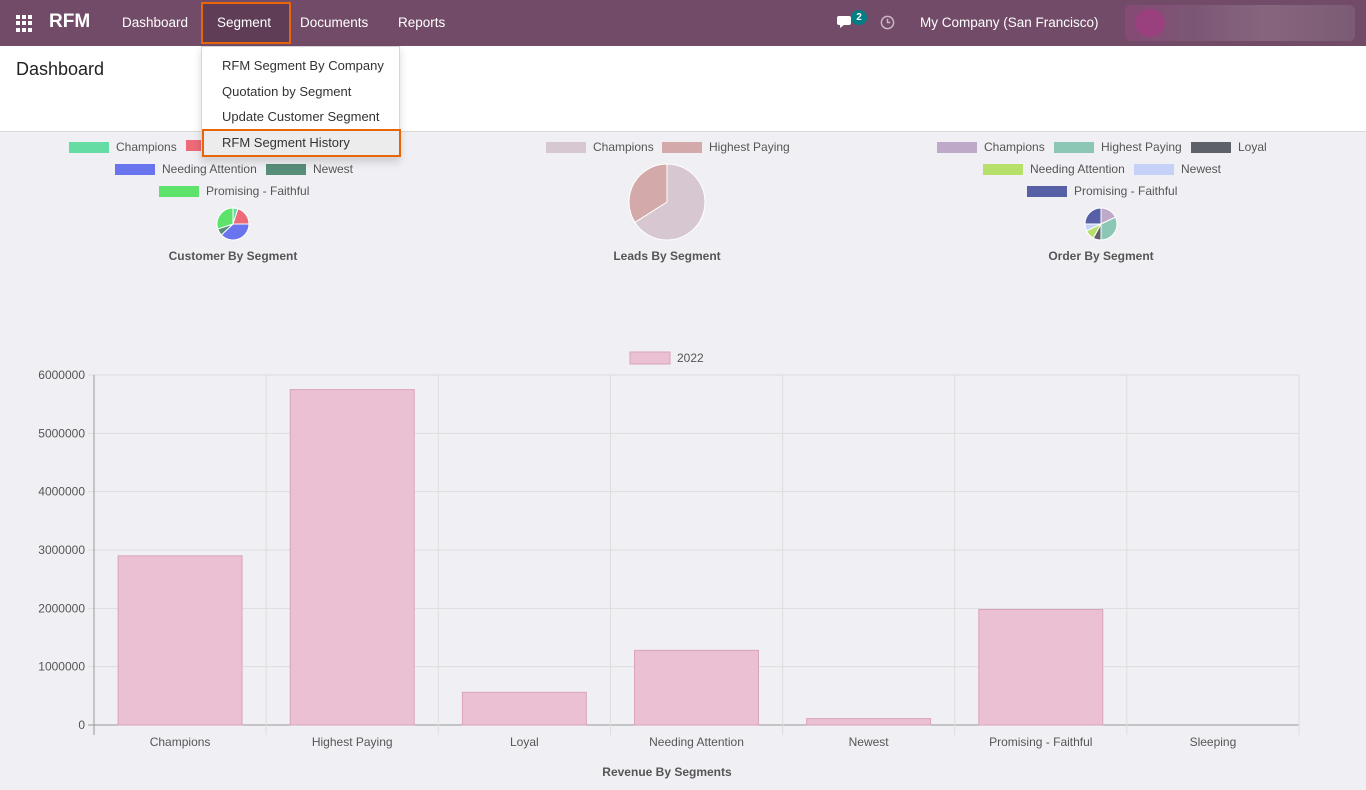  I want to click on y-tick-label: 2000000, so click(61, 608).